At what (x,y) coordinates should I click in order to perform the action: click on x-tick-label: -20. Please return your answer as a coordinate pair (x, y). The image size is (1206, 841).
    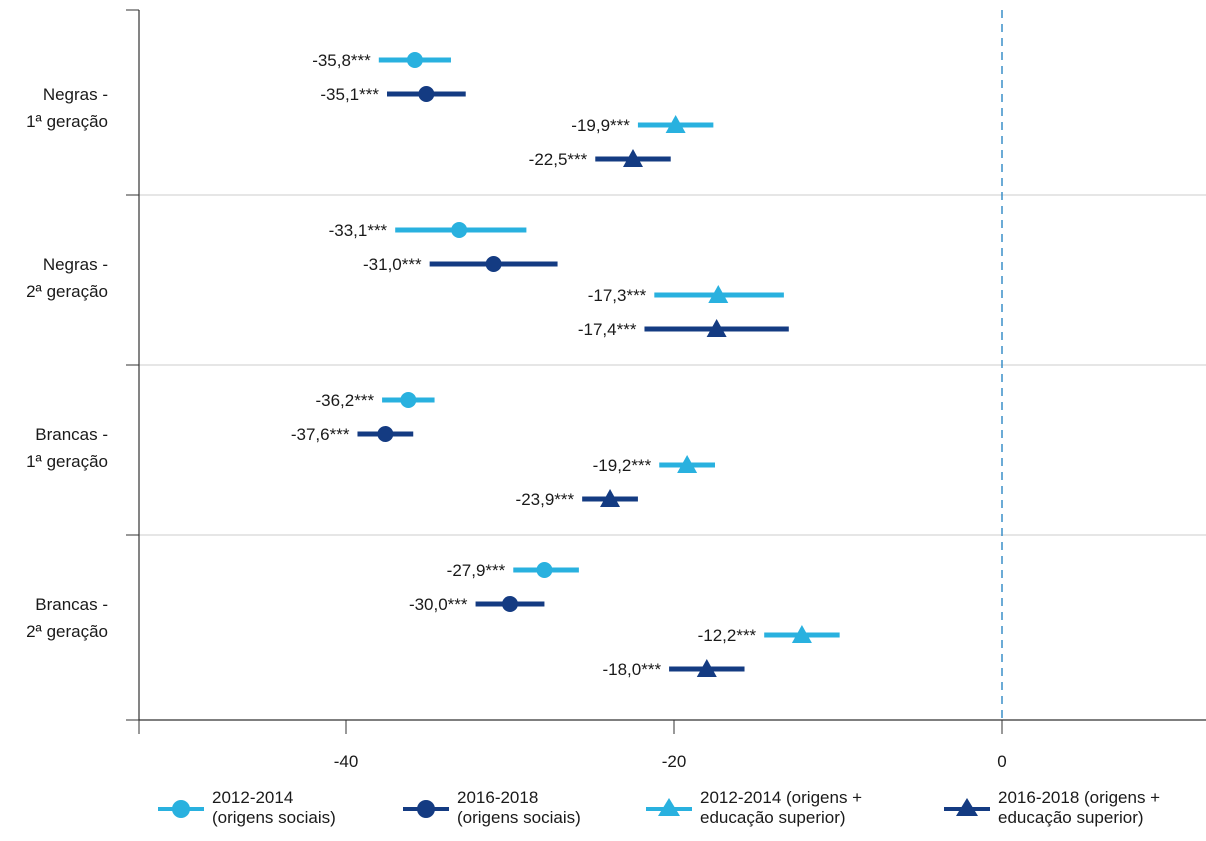
    Looking at the image, I should click on (674, 761).